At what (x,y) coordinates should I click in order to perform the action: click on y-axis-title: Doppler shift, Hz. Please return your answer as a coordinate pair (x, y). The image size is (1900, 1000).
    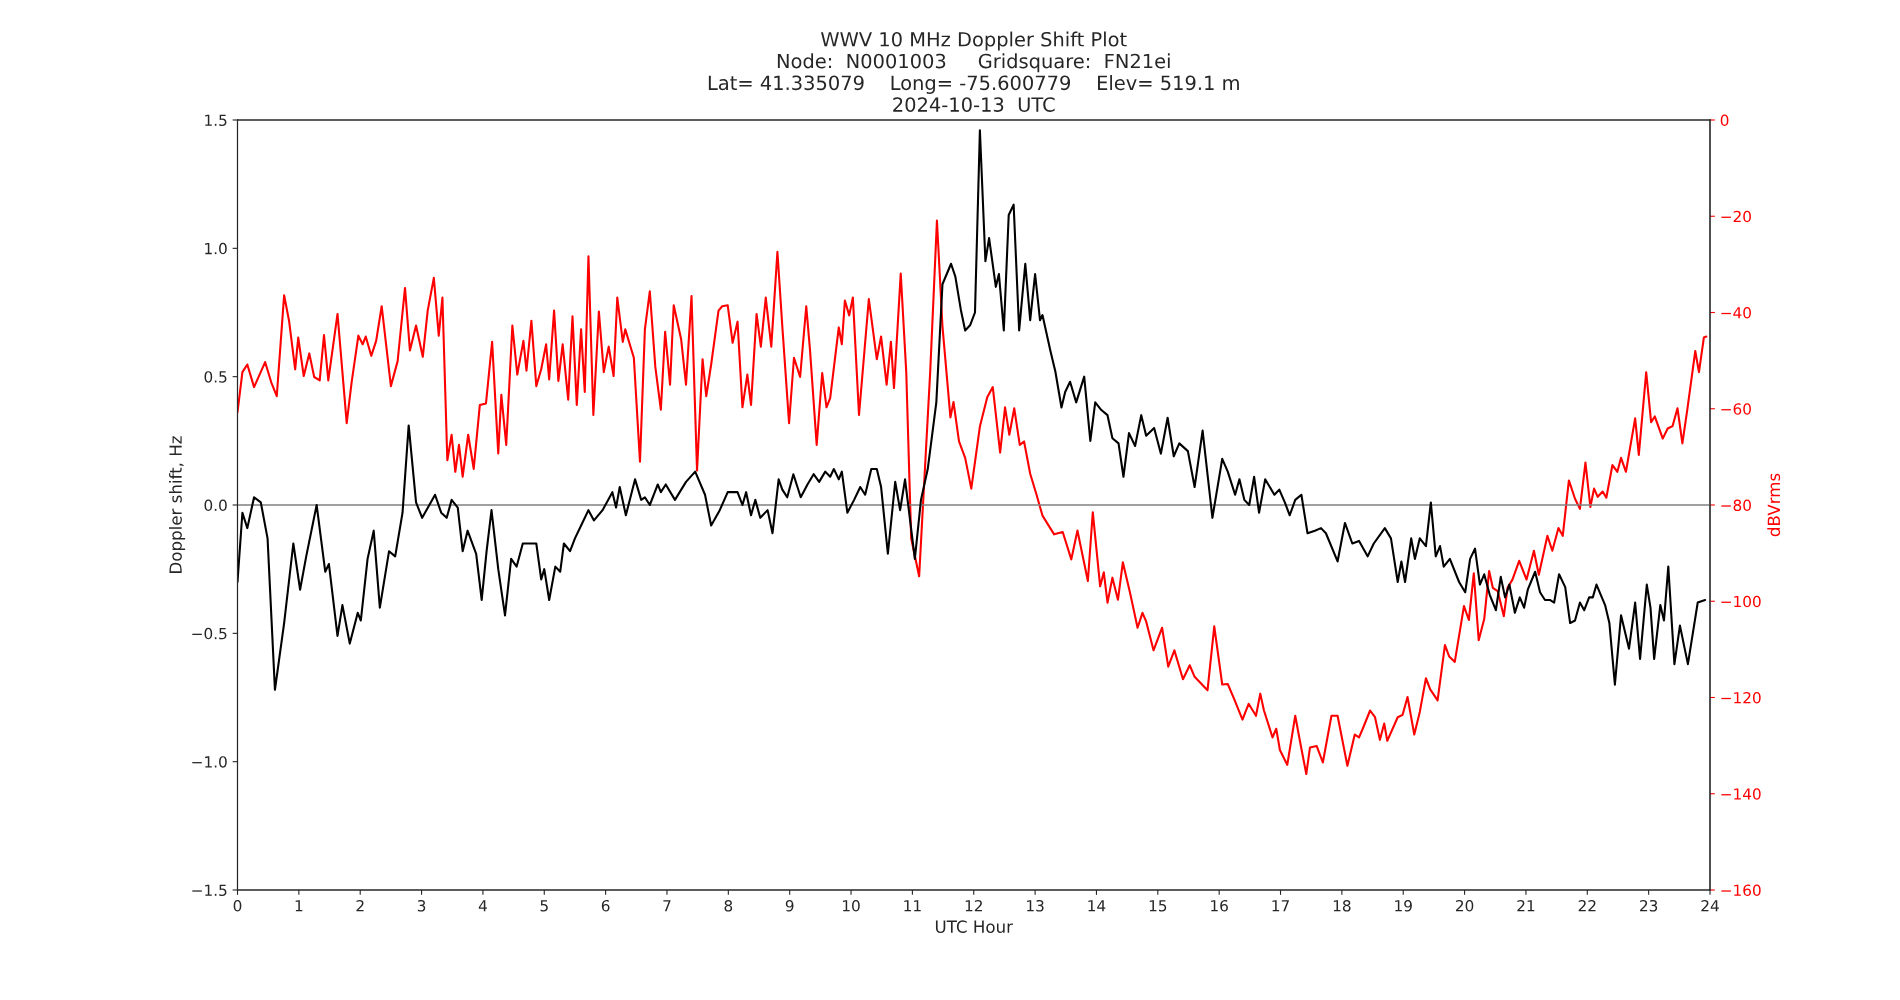
    Looking at the image, I should click on (177, 504).